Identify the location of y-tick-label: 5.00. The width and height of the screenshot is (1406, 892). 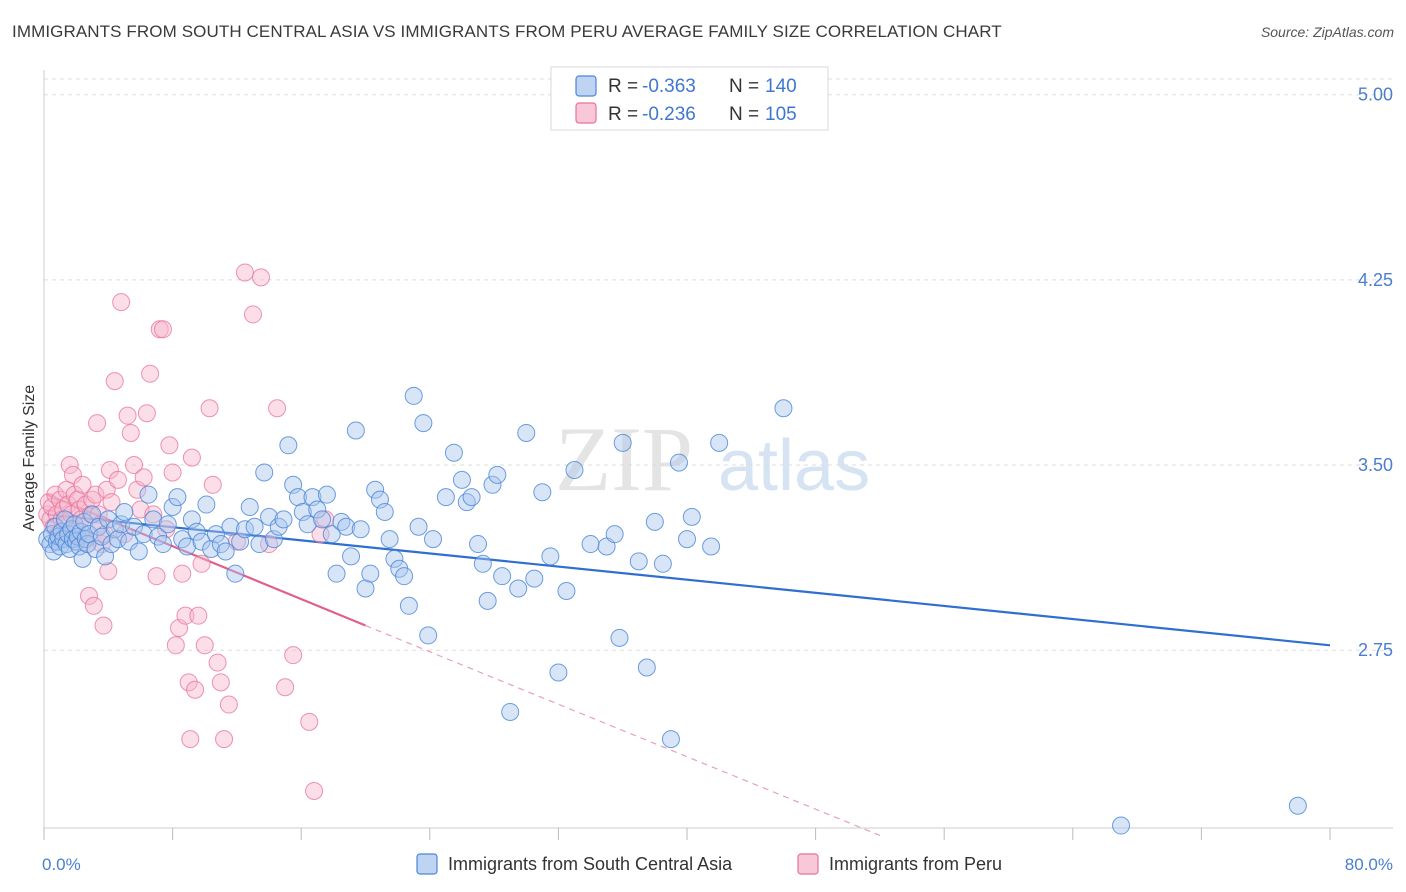
(1375, 95).